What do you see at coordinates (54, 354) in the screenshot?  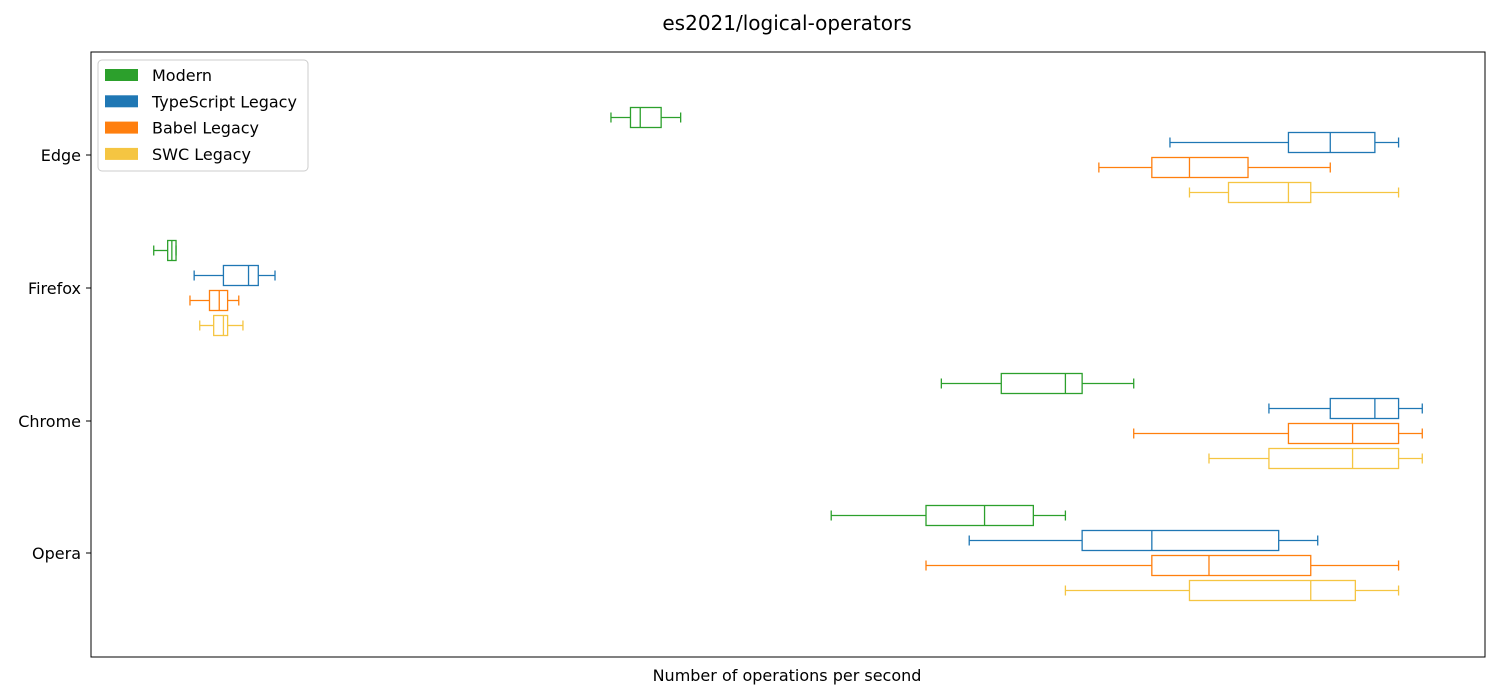 I see `y-axis-ticks: Edge Firefox Chrome Opera` at bounding box center [54, 354].